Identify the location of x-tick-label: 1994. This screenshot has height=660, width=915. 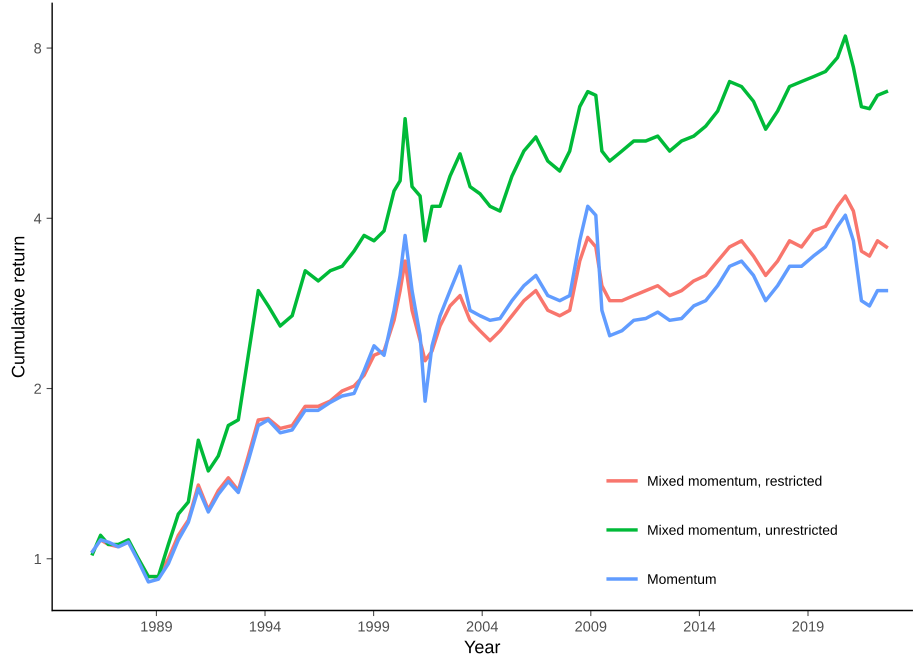
(265, 626).